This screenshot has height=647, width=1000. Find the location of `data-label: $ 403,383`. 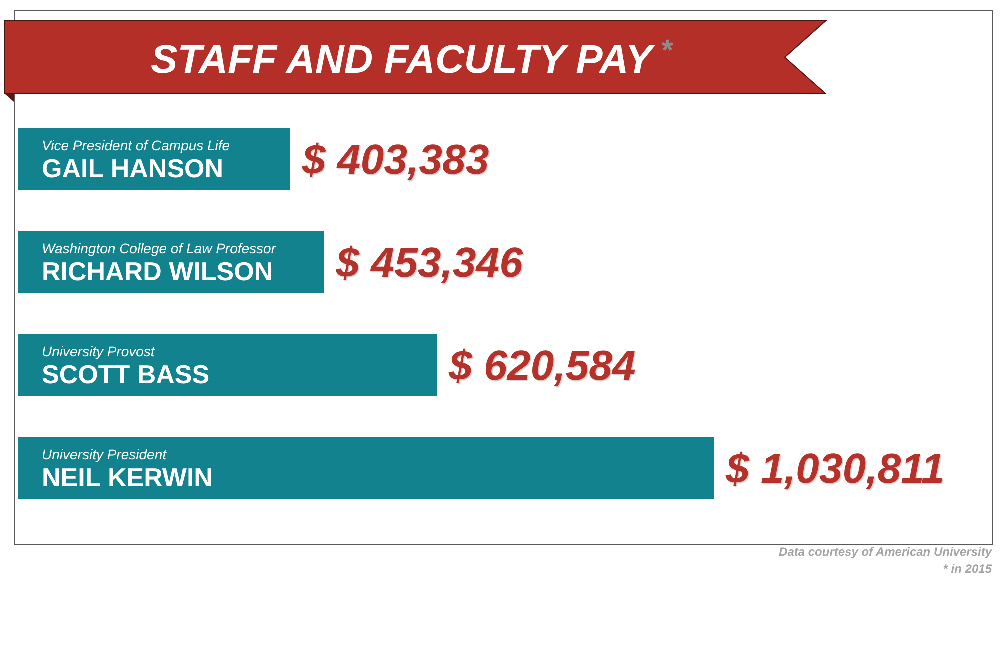

data-label: $ 403,383 is located at coordinates (395, 159).